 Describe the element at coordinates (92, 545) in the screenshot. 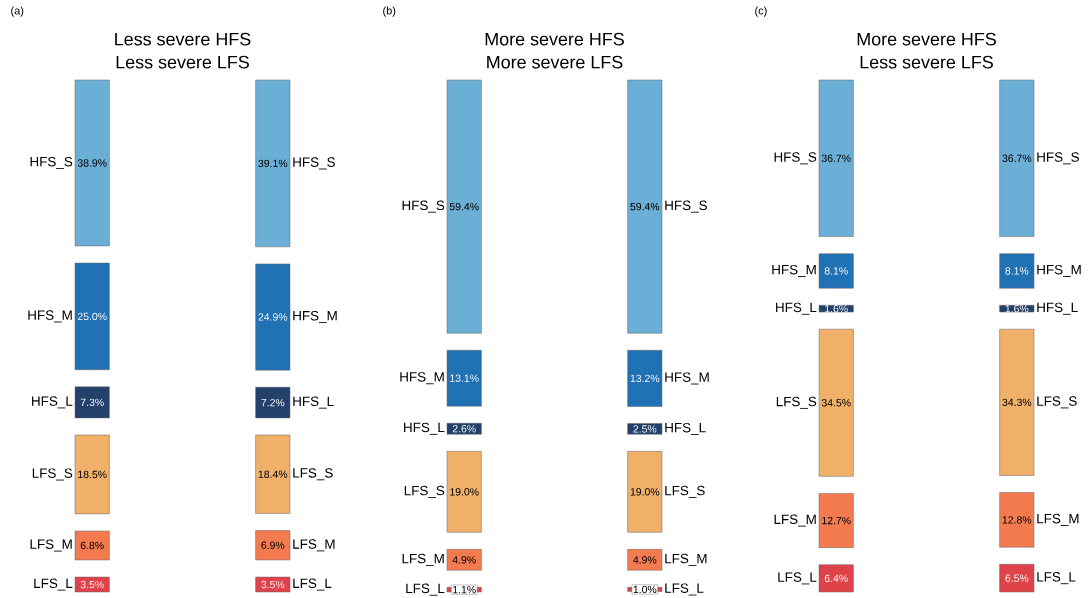

I see `data-label: 6.8%` at that location.